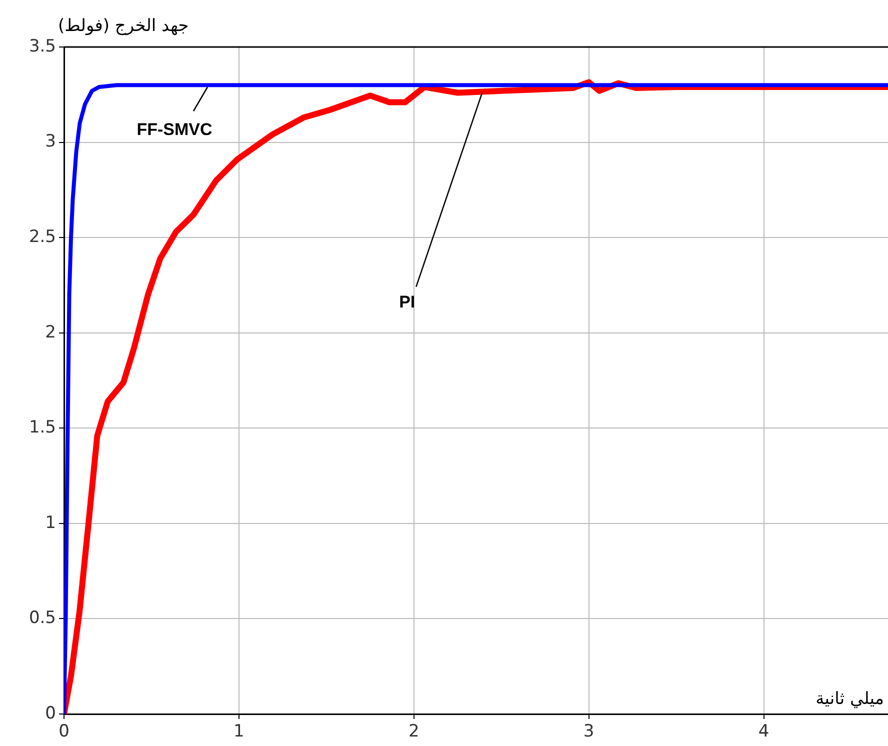 The width and height of the screenshot is (888, 746). What do you see at coordinates (42, 428) in the screenshot?
I see `y-tick-label: 1.5` at bounding box center [42, 428].